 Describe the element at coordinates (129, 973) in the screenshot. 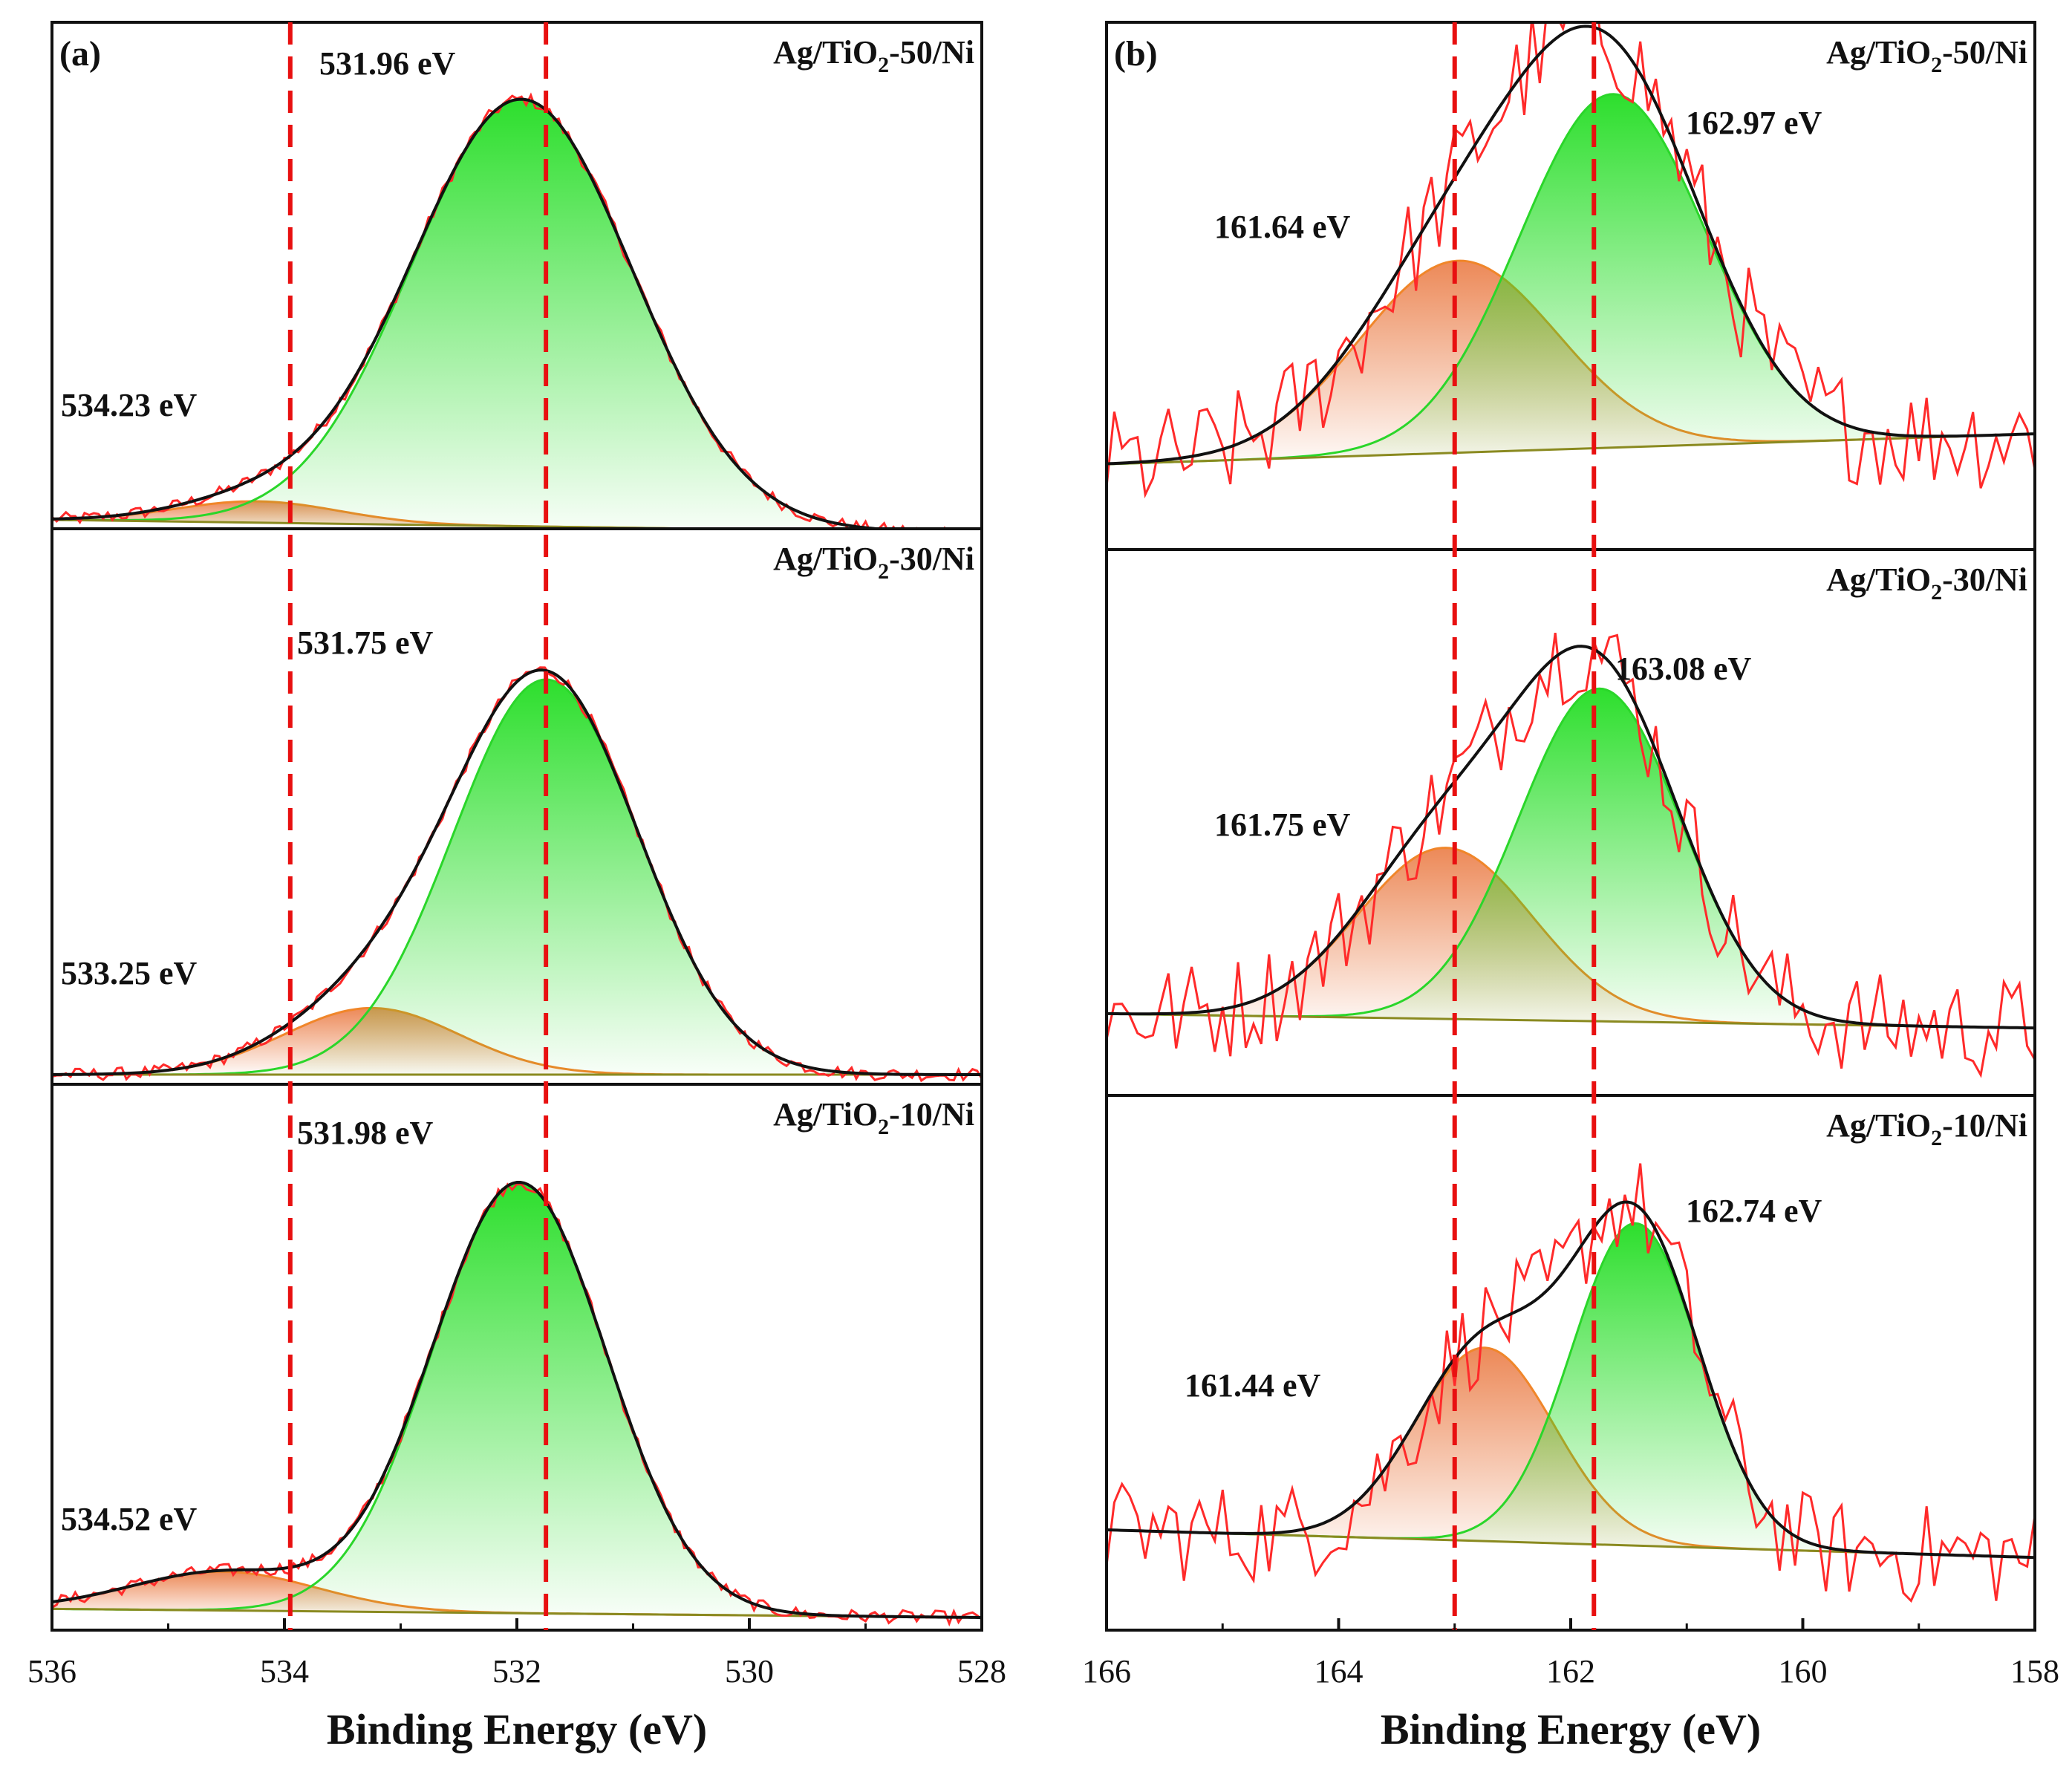

I see `peak-label-shoulder: 533.25 eV` at that location.